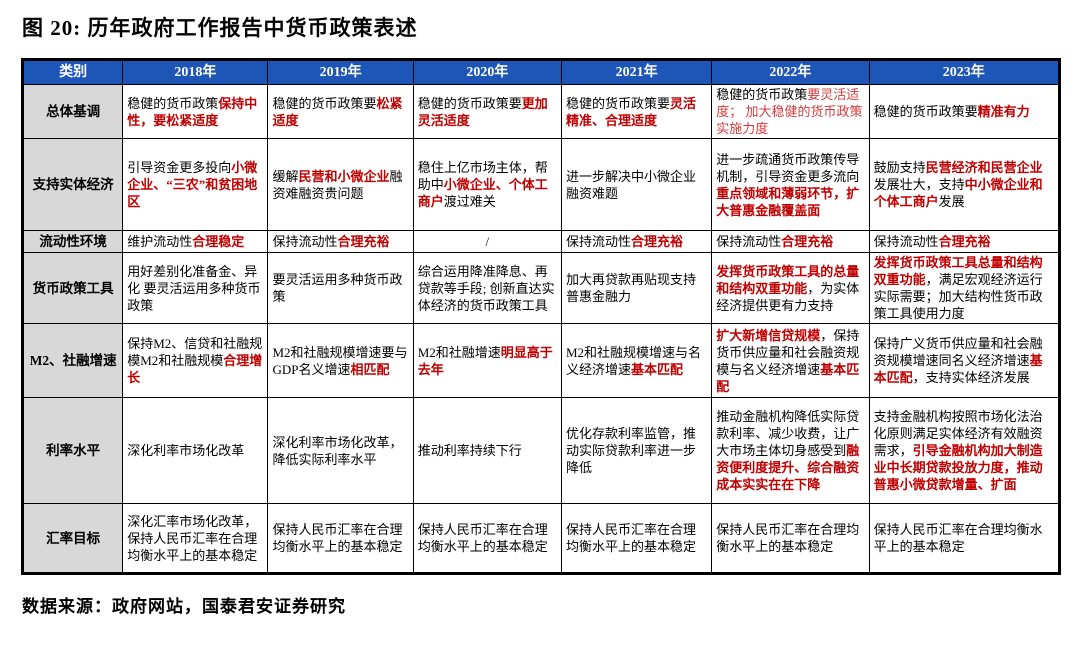  I want to click on cell-text-segment: M2和社融规模增速要与GDP名义增速, so click(340, 360).